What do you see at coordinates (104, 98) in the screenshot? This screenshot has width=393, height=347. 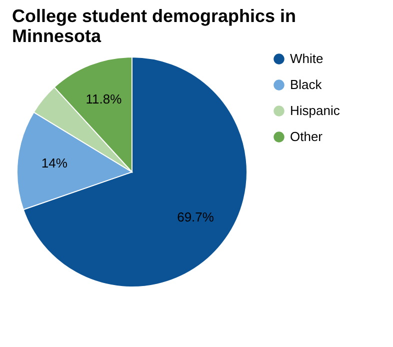 I see `data-label: 11.8%` at bounding box center [104, 98].